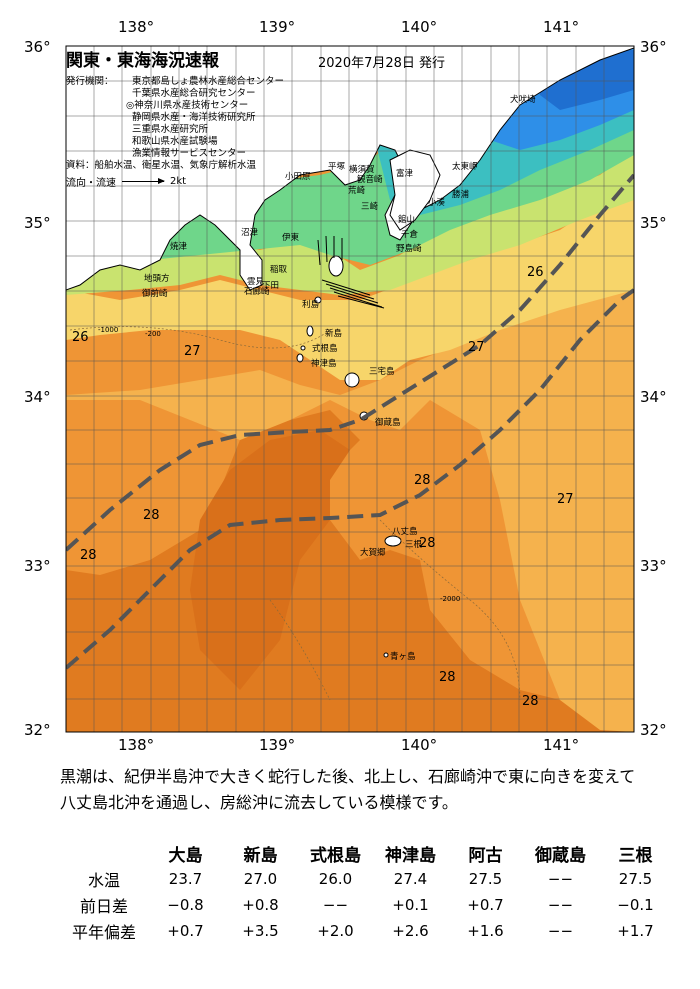 The height and width of the screenshot is (989, 700). Describe the element at coordinates (108, 330) in the screenshot. I see `depth-label: -1000` at that location.